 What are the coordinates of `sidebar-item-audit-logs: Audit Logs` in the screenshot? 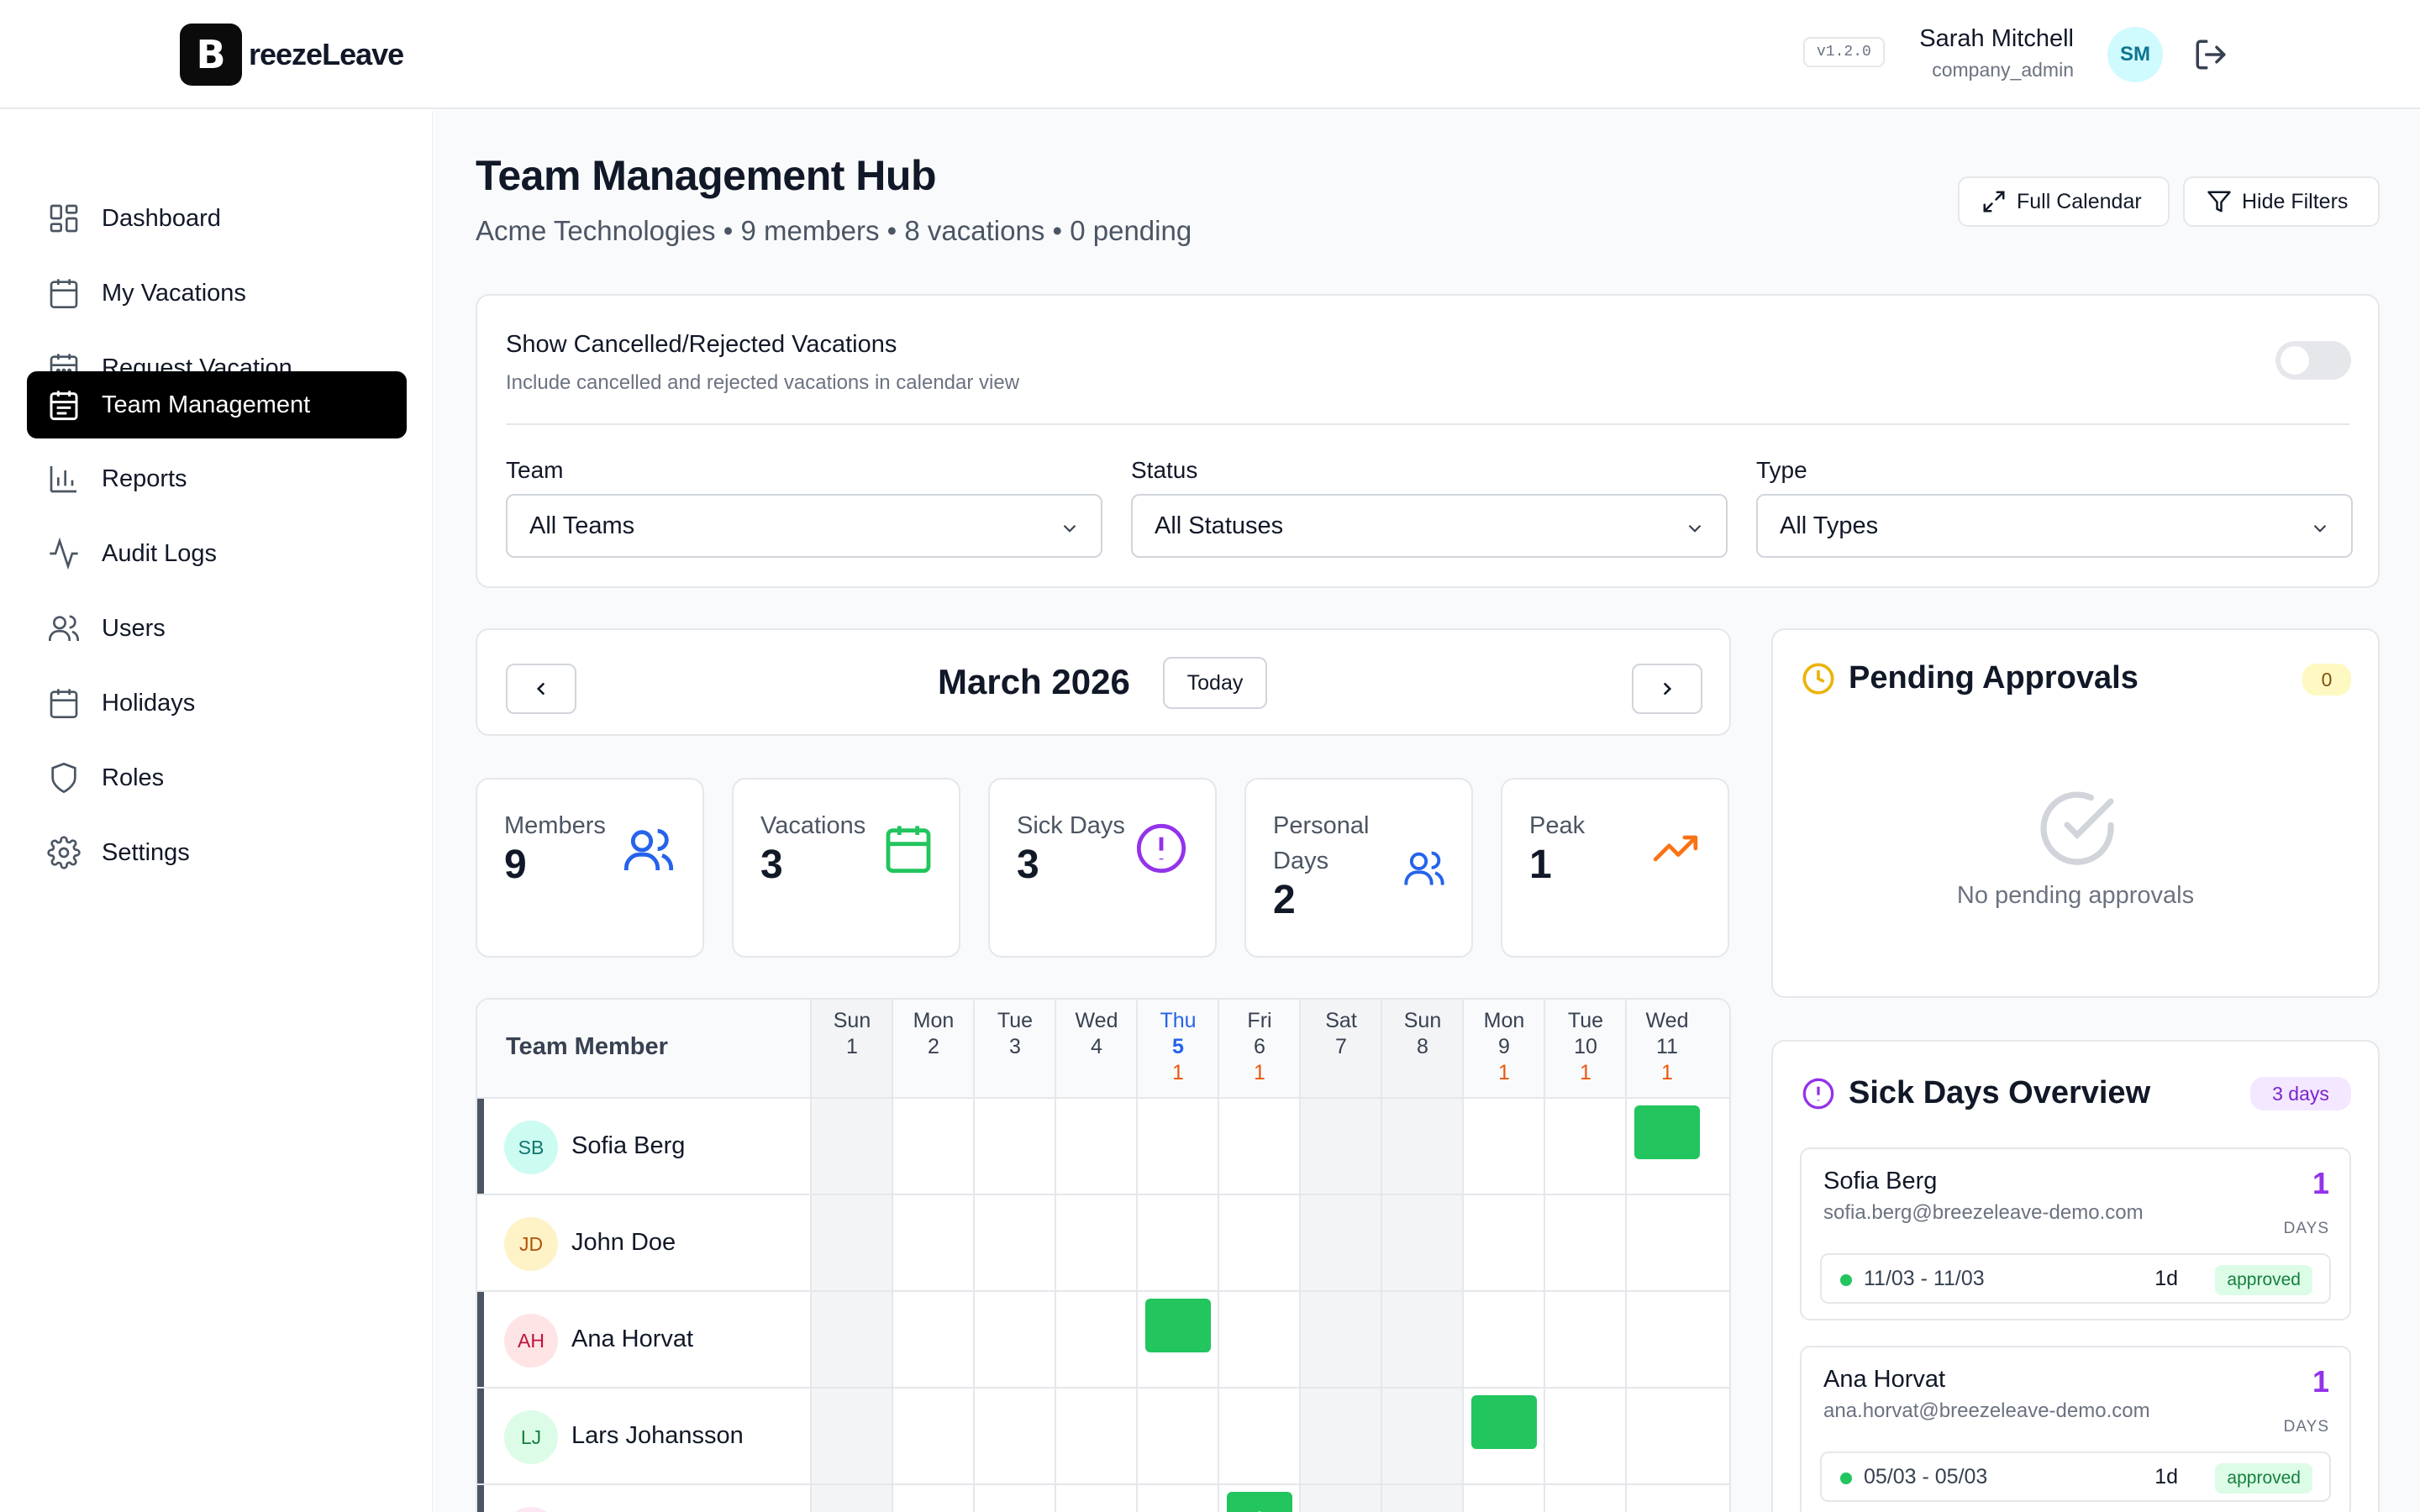 It's located at (217, 553).